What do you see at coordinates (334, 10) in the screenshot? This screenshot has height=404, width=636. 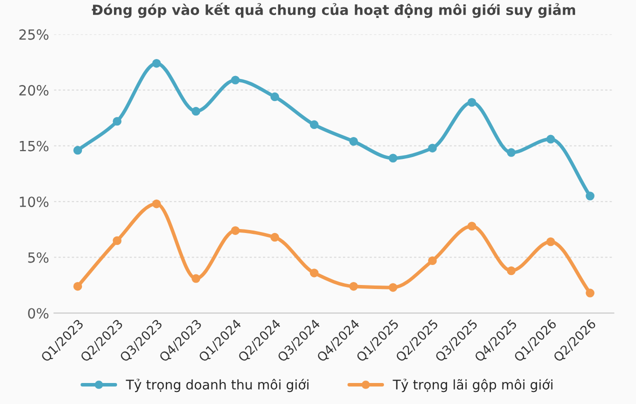 I see `chart-title: Đóng góp vào kết quả chung của hoạt động môi giới suy giảm` at bounding box center [334, 10].